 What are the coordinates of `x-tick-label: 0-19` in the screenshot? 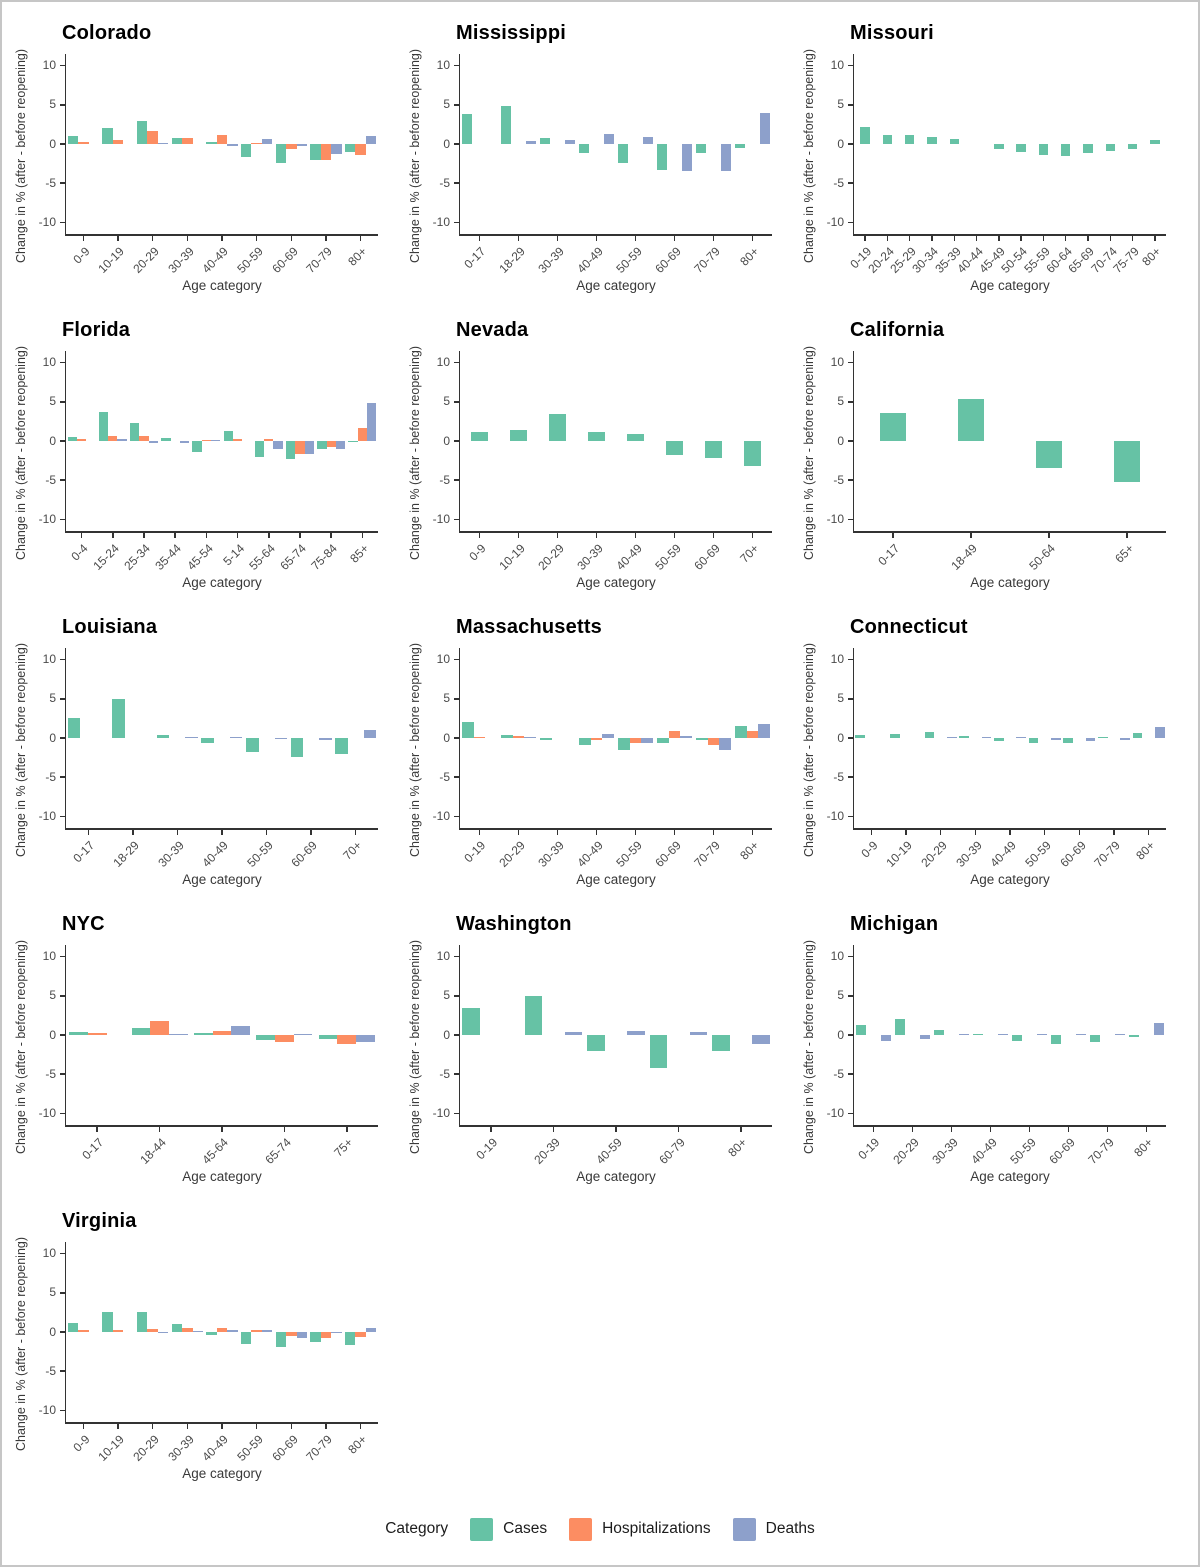 It's located at (487, 1149).